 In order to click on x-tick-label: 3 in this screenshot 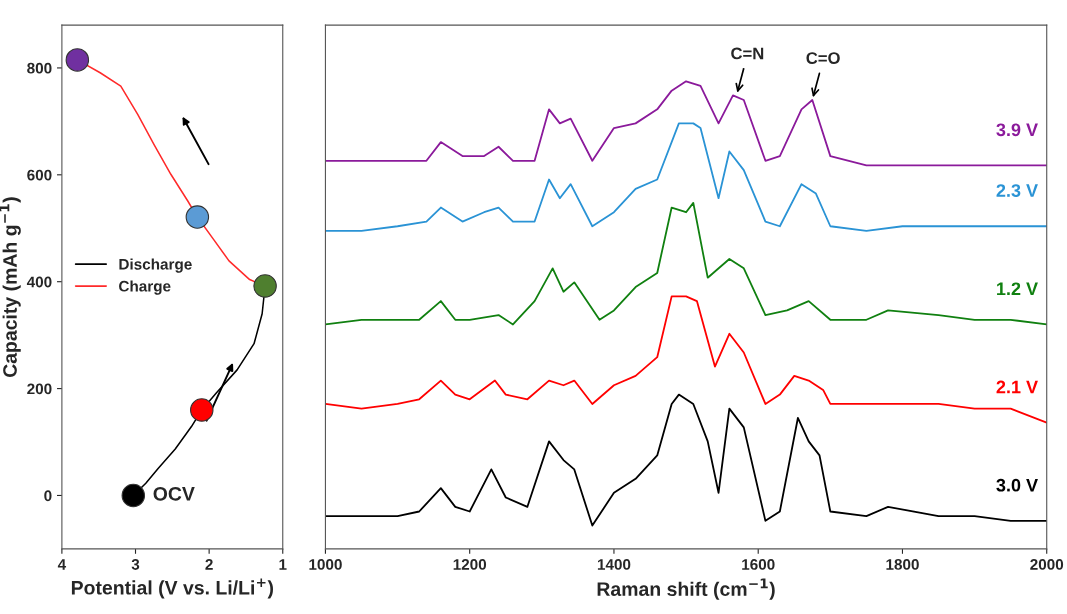, I will do `click(135, 564)`.